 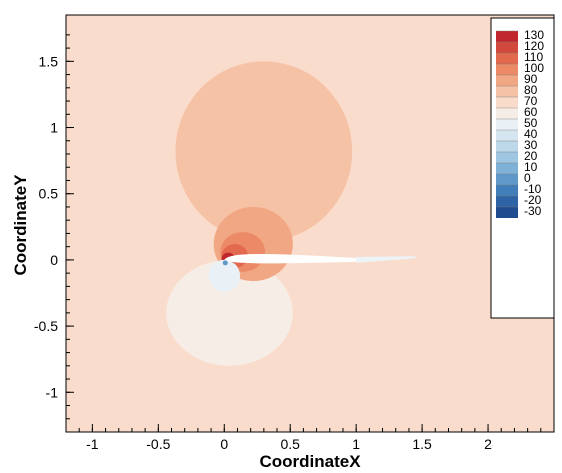 I want to click on x-tick-label: 1.5, so click(x=422, y=444).